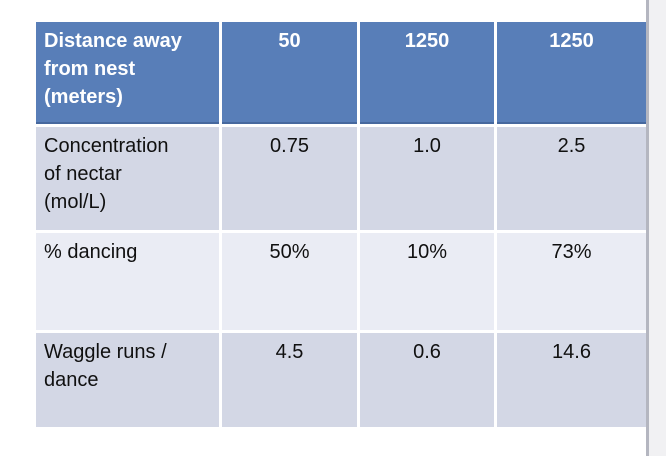 The image size is (666, 456). Describe the element at coordinates (289, 380) in the screenshot. I see `cell-waggle-col1: 4.5` at that location.